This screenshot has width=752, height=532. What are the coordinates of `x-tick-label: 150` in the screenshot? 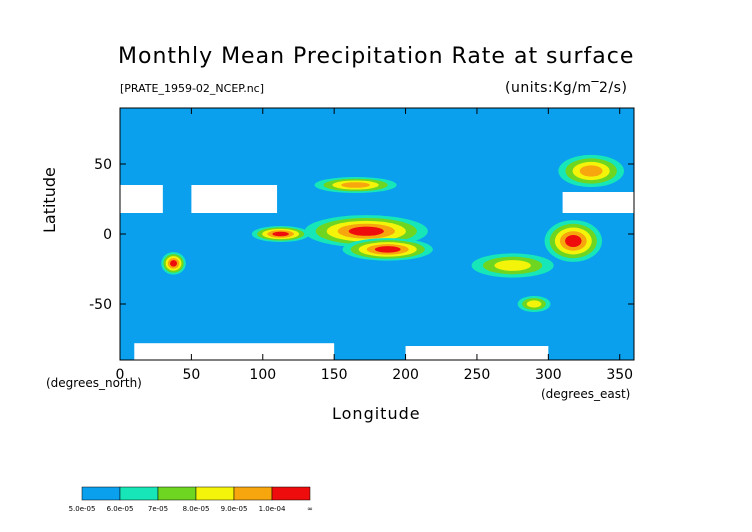 It's located at (334, 375).